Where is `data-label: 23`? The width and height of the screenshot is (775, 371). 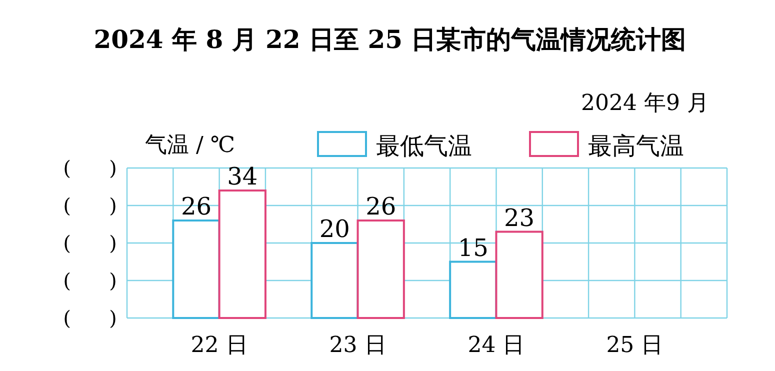 data-label: 23 is located at coordinates (519, 218).